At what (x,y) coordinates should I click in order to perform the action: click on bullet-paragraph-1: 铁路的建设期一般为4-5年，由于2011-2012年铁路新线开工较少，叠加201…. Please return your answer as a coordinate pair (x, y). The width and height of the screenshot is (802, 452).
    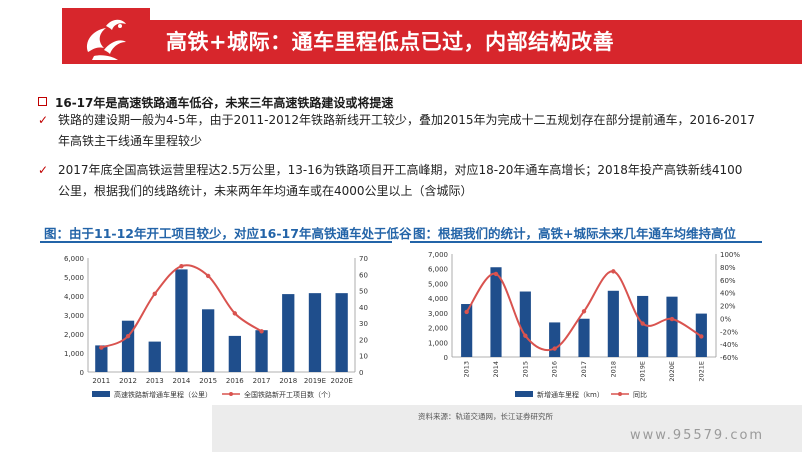
    Looking at the image, I should click on (406, 130).